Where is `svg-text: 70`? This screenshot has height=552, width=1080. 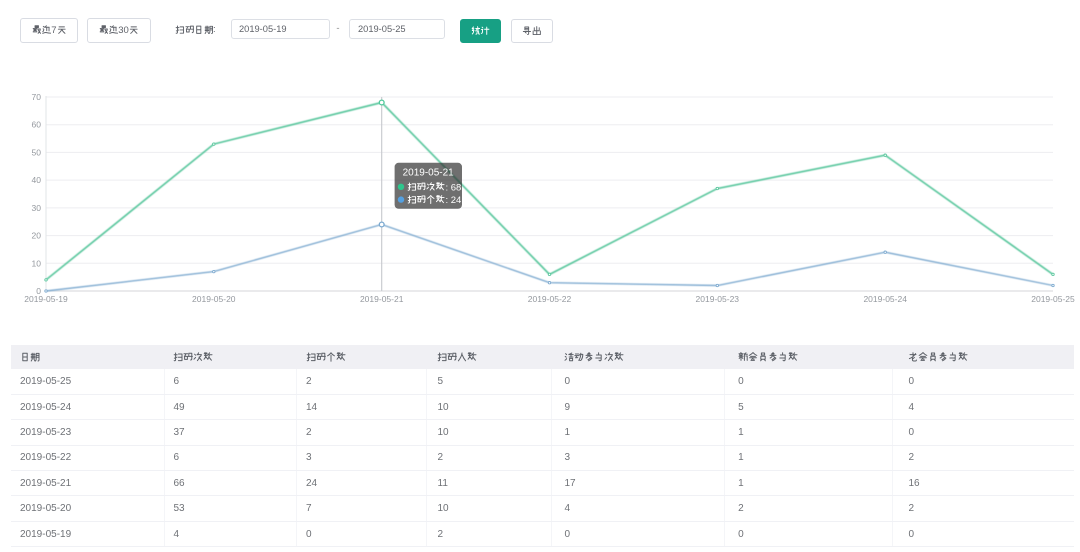 svg-text: 70 is located at coordinates (37, 97).